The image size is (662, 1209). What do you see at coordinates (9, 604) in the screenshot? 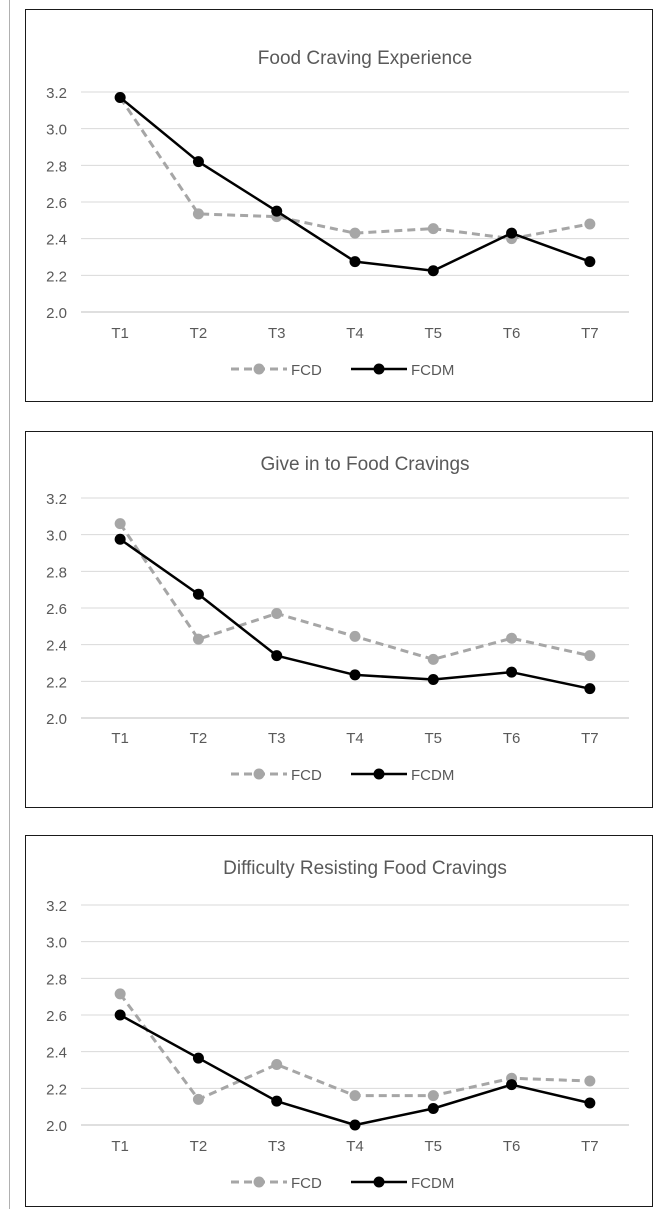
I see `page-left-rule` at bounding box center [9, 604].